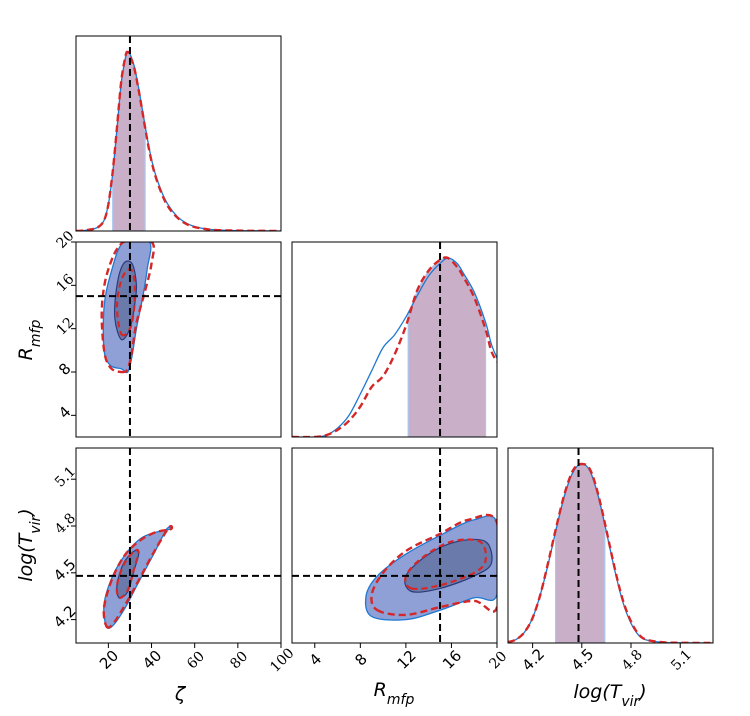  Describe the element at coordinates (129, 141) in the screenshot. I see `credible-interval-zeta` at that location.